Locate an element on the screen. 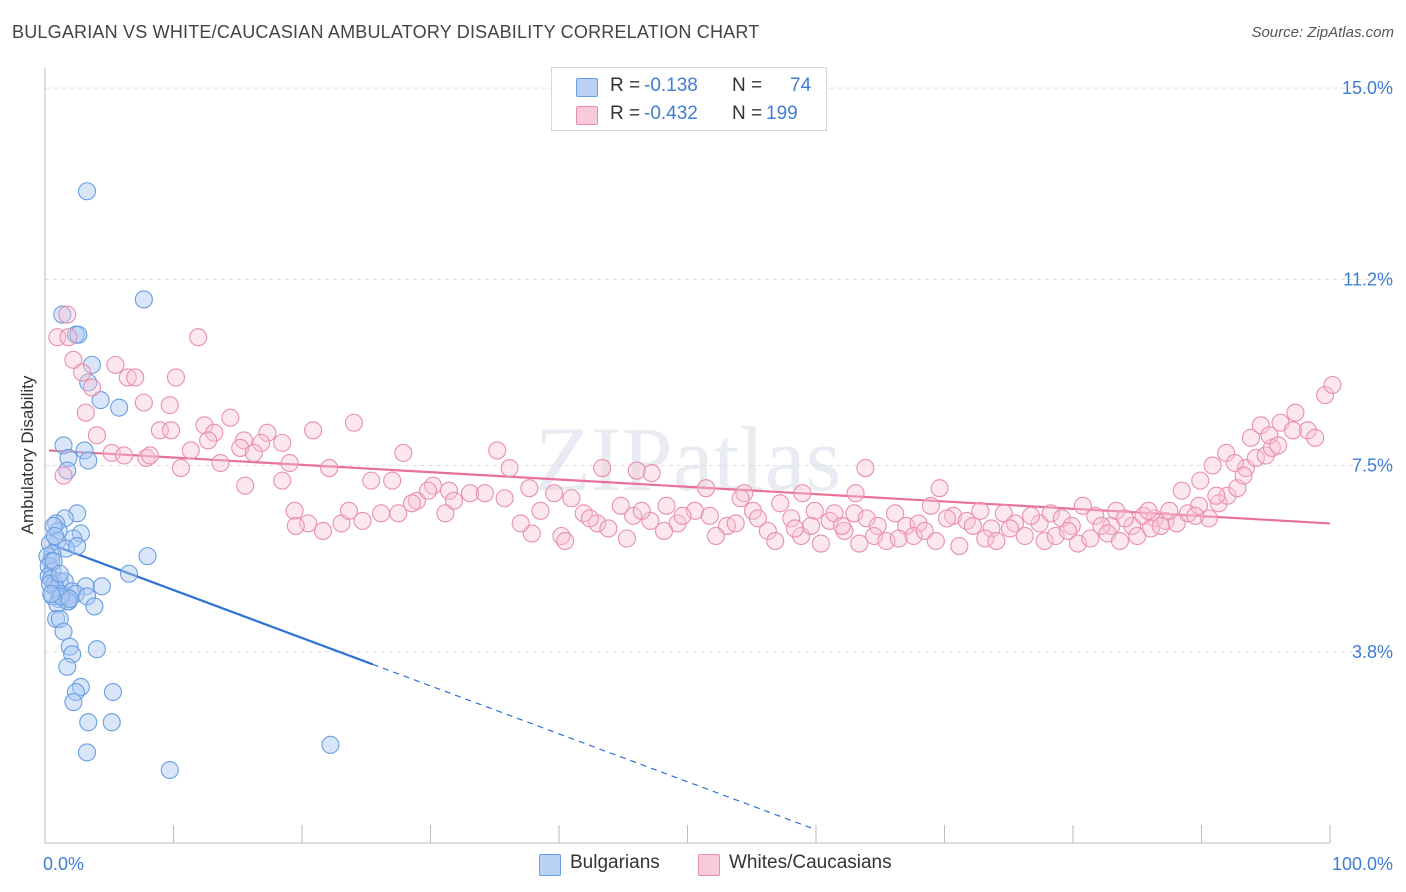 The height and width of the screenshot is (892, 1406). stats-row-bulgarians: R = -0.138 N = 74 is located at coordinates (689, 86).